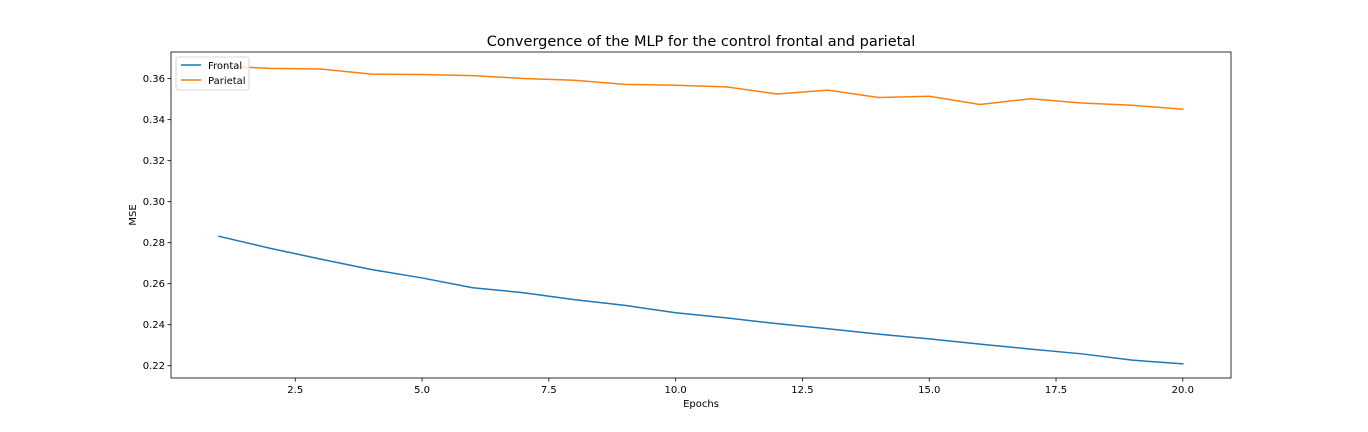  What do you see at coordinates (154, 284) in the screenshot?
I see `y-tick-label: 0.26` at bounding box center [154, 284].